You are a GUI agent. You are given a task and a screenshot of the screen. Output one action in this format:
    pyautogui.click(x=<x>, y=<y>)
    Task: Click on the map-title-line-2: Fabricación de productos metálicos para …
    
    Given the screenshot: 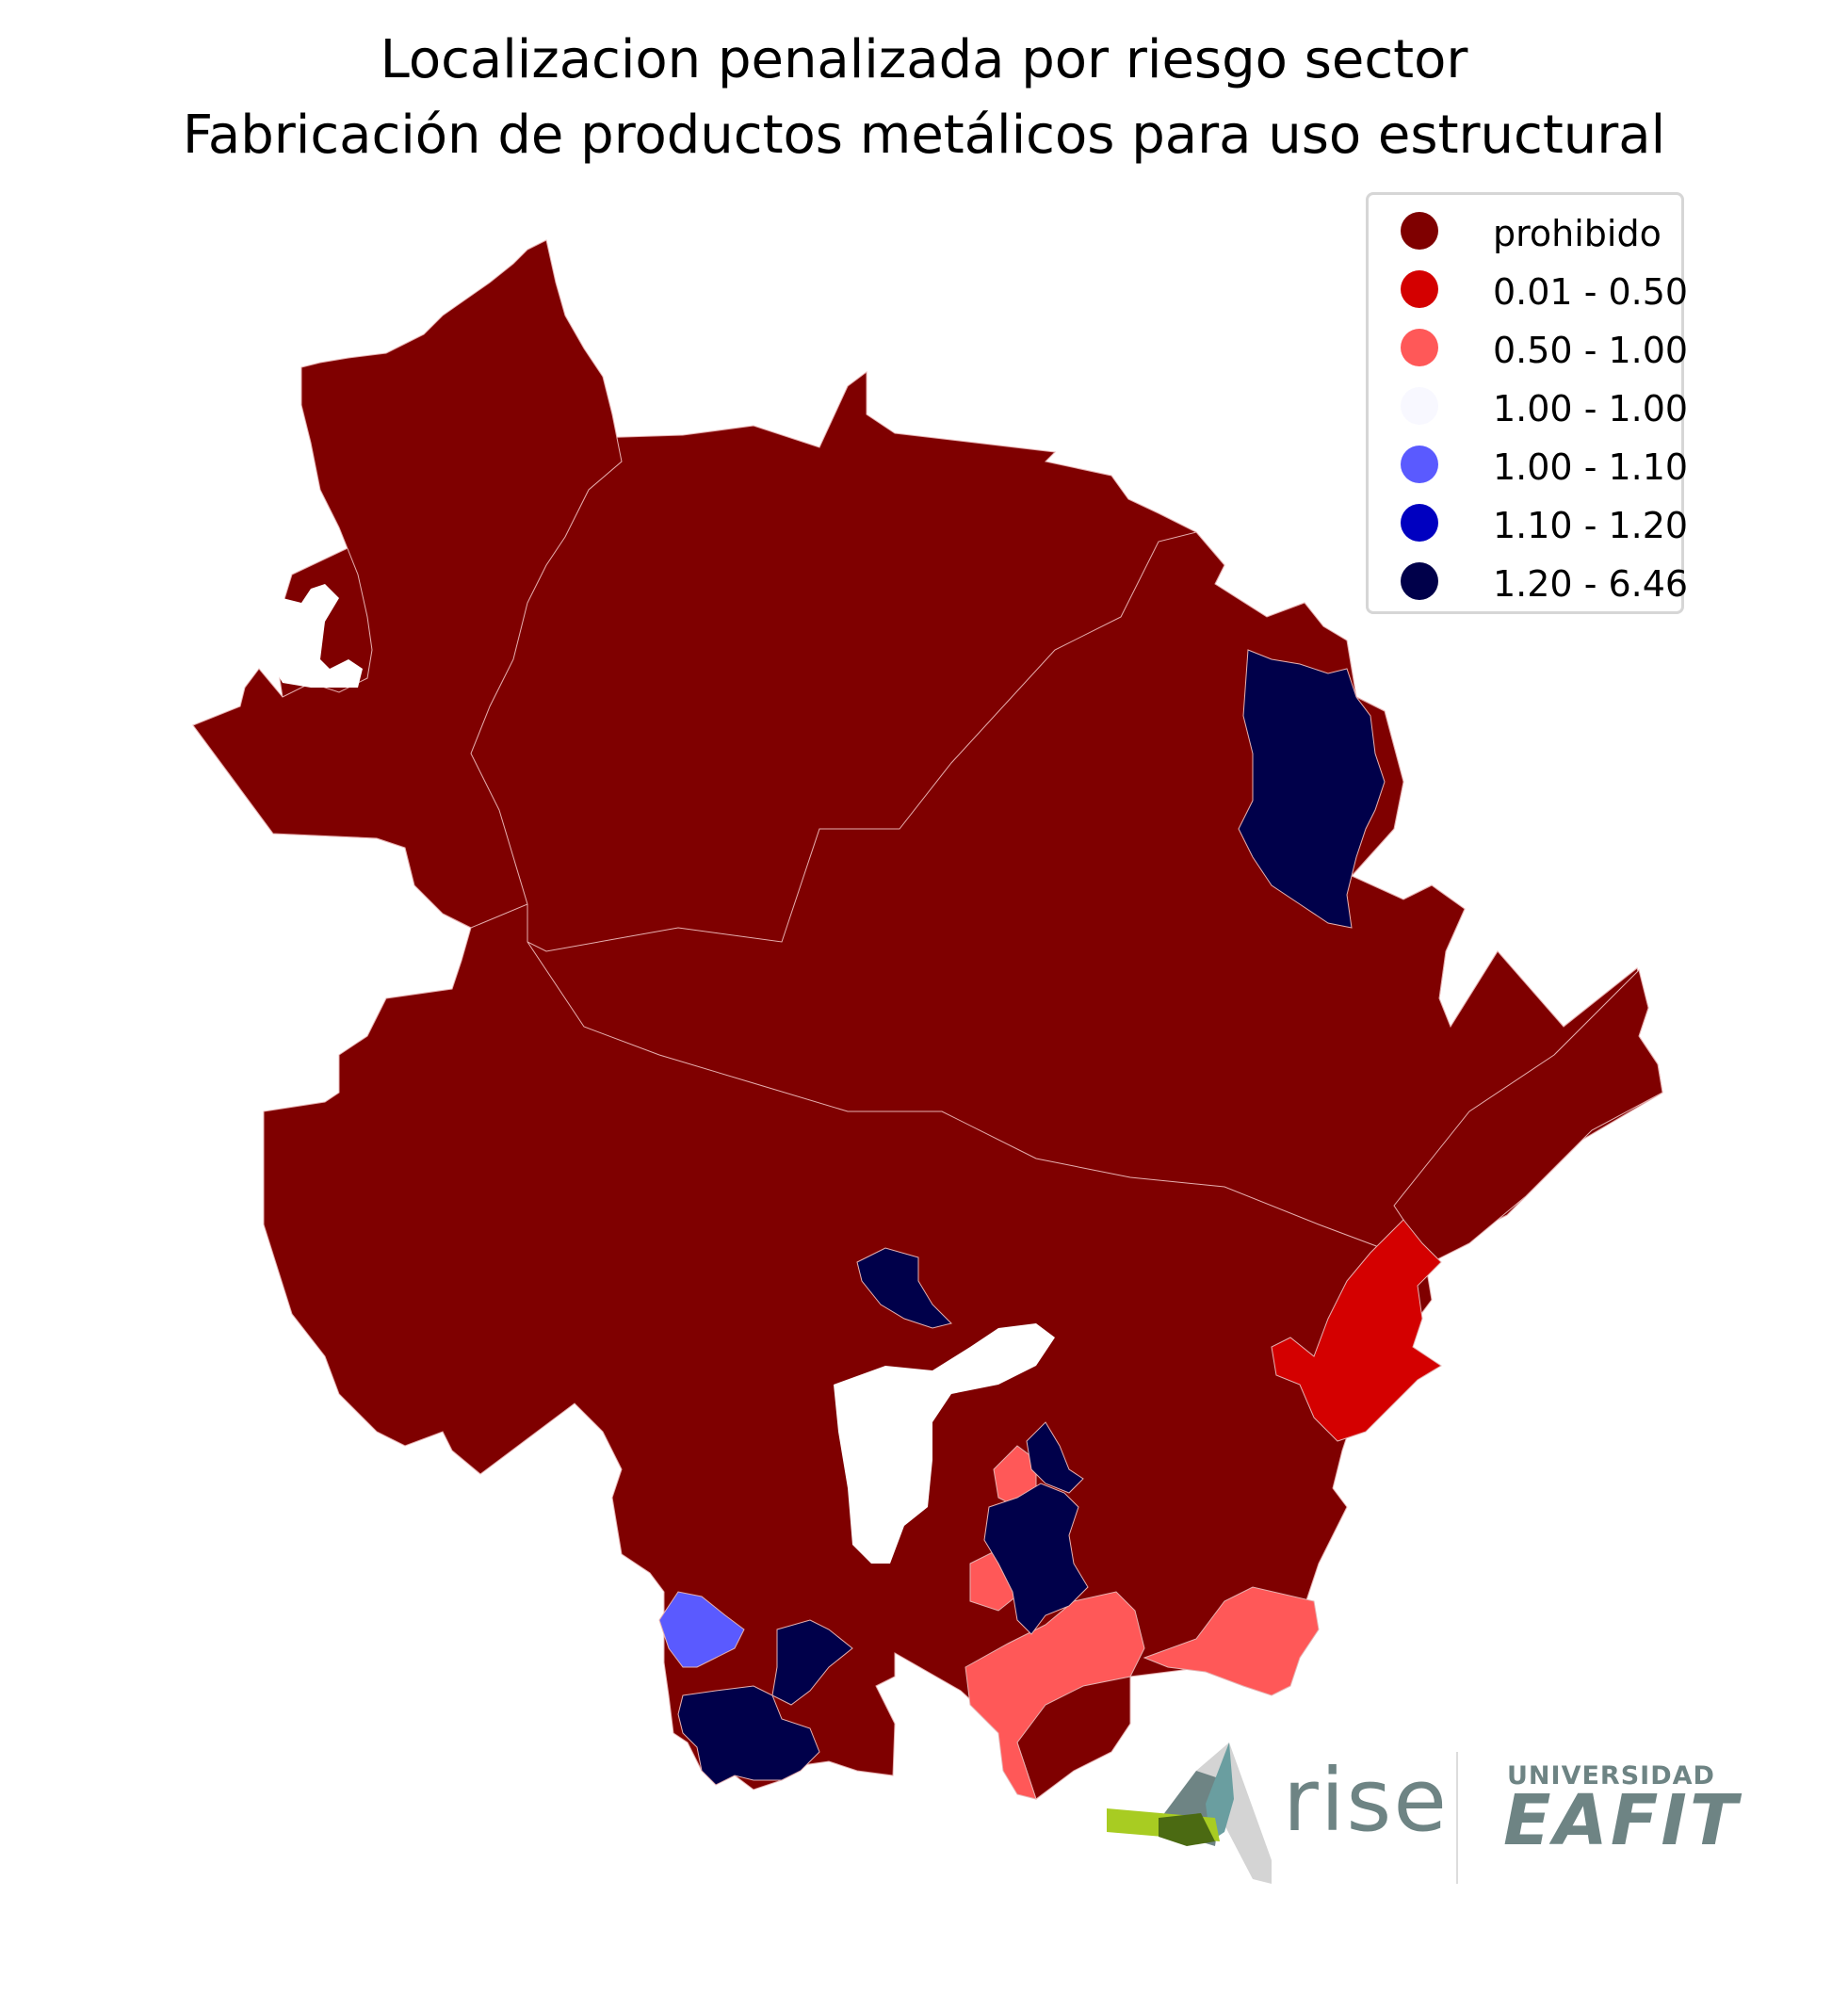 What is the action you would take?
    pyautogui.click(x=924, y=135)
    